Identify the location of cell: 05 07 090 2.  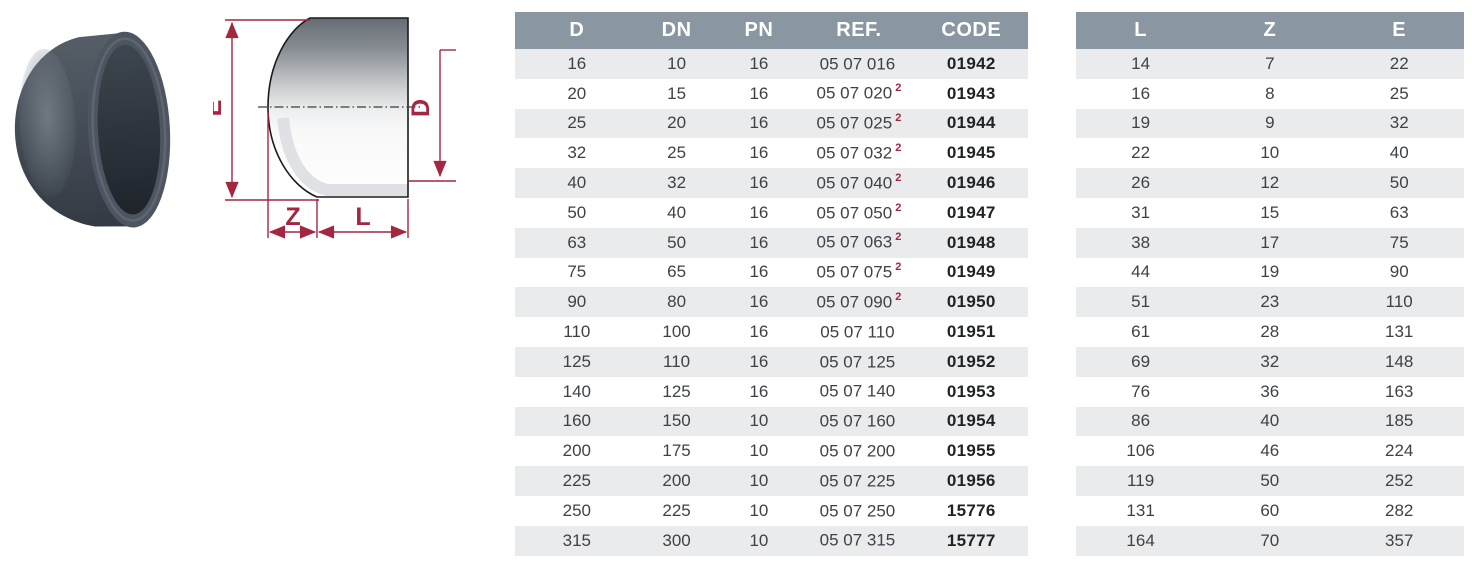
(859, 302).